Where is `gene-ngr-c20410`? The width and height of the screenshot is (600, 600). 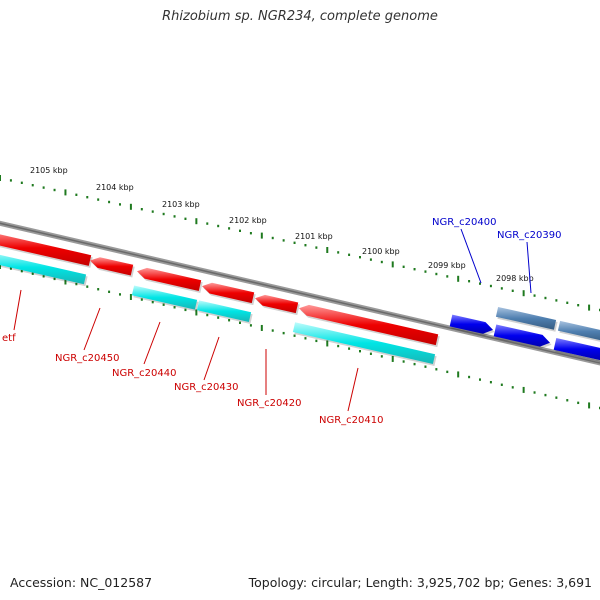 gene-ngr-c20410 is located at coordinates (369, 326).